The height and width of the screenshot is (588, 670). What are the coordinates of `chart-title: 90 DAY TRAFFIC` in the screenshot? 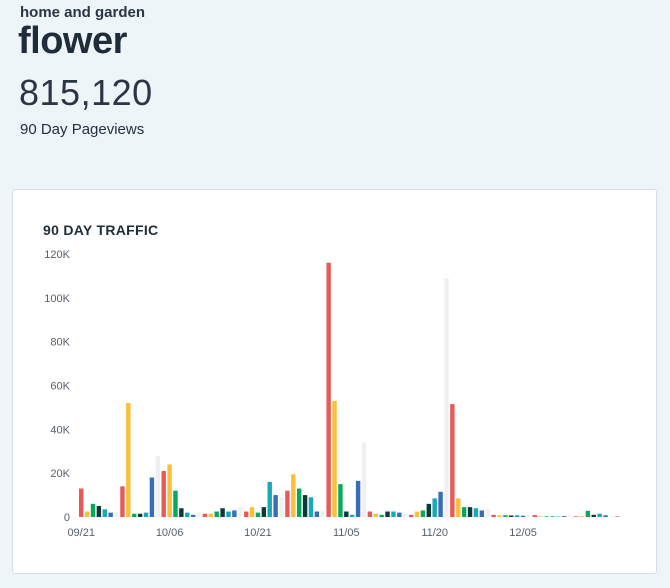 It's located at (101, 230).